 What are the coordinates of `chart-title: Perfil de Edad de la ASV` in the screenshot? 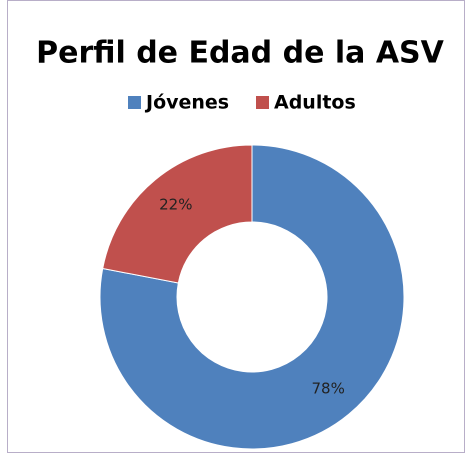 It's located at (240, 53).